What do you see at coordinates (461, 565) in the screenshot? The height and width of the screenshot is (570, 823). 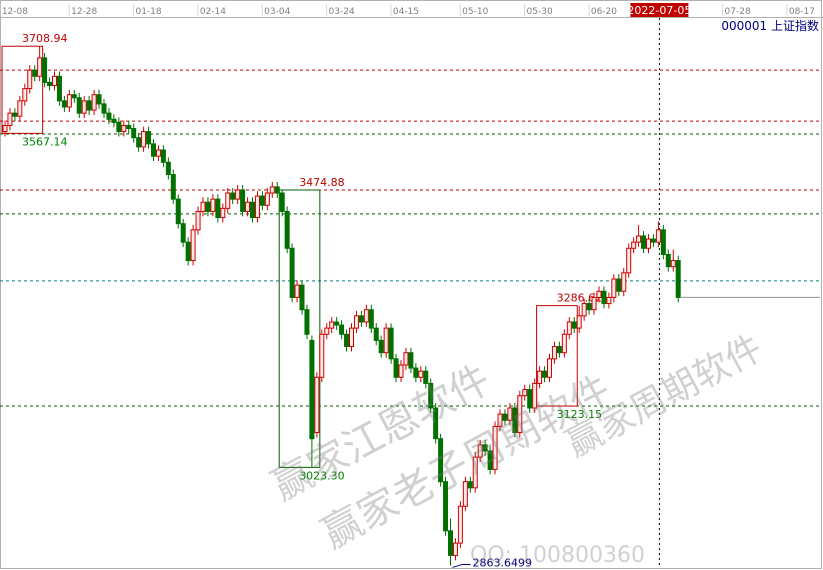 I see `low-annotation-pointer` at bounding box center [461, 565].